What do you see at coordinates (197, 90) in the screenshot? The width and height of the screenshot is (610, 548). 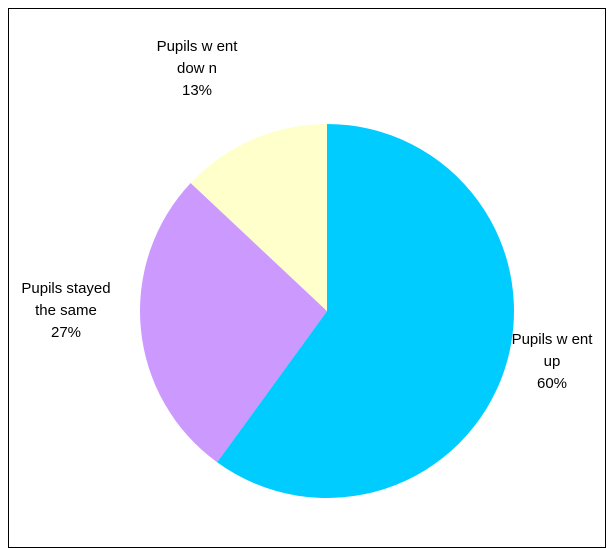 I see `slice-value-label-2: 13%` at bounding box center [197, 90].